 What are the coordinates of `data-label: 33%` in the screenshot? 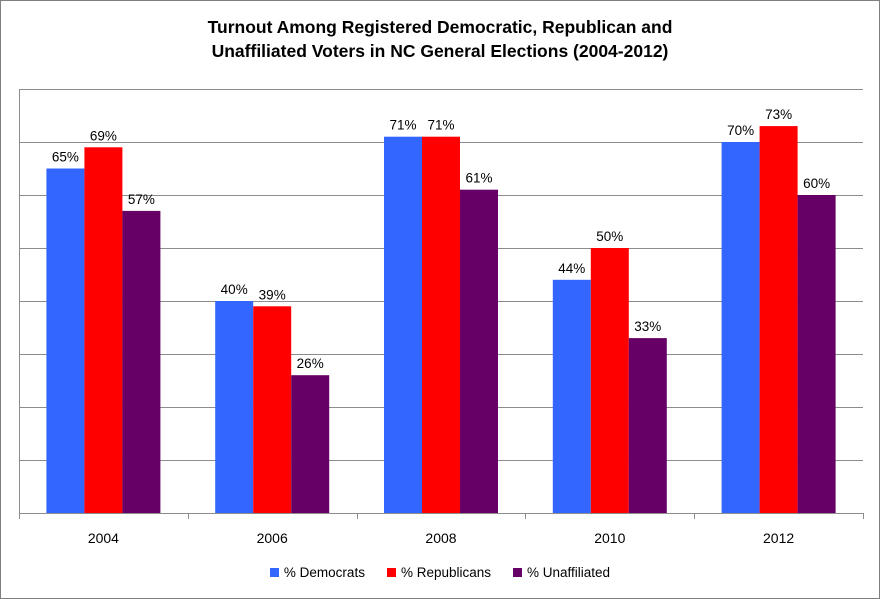 It's located at (647, 326).